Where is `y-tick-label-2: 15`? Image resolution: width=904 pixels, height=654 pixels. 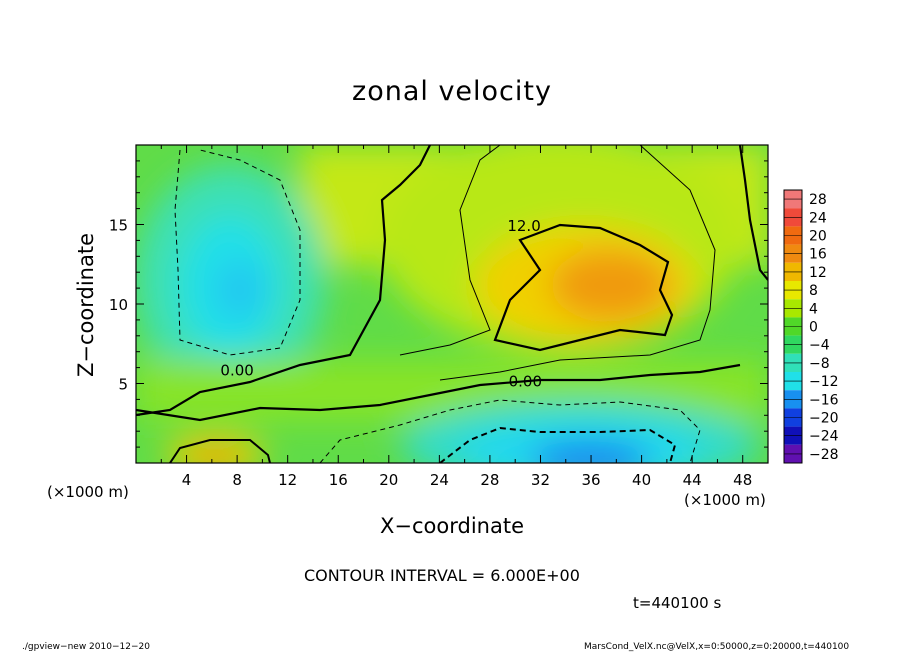 y-tick-label-2: 15 is located at coordinates (118, 226).